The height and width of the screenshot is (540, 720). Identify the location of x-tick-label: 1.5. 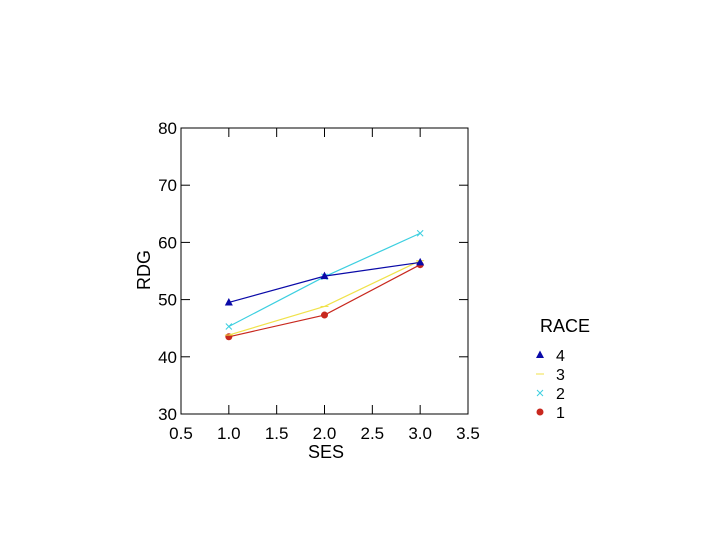
(277, 433).